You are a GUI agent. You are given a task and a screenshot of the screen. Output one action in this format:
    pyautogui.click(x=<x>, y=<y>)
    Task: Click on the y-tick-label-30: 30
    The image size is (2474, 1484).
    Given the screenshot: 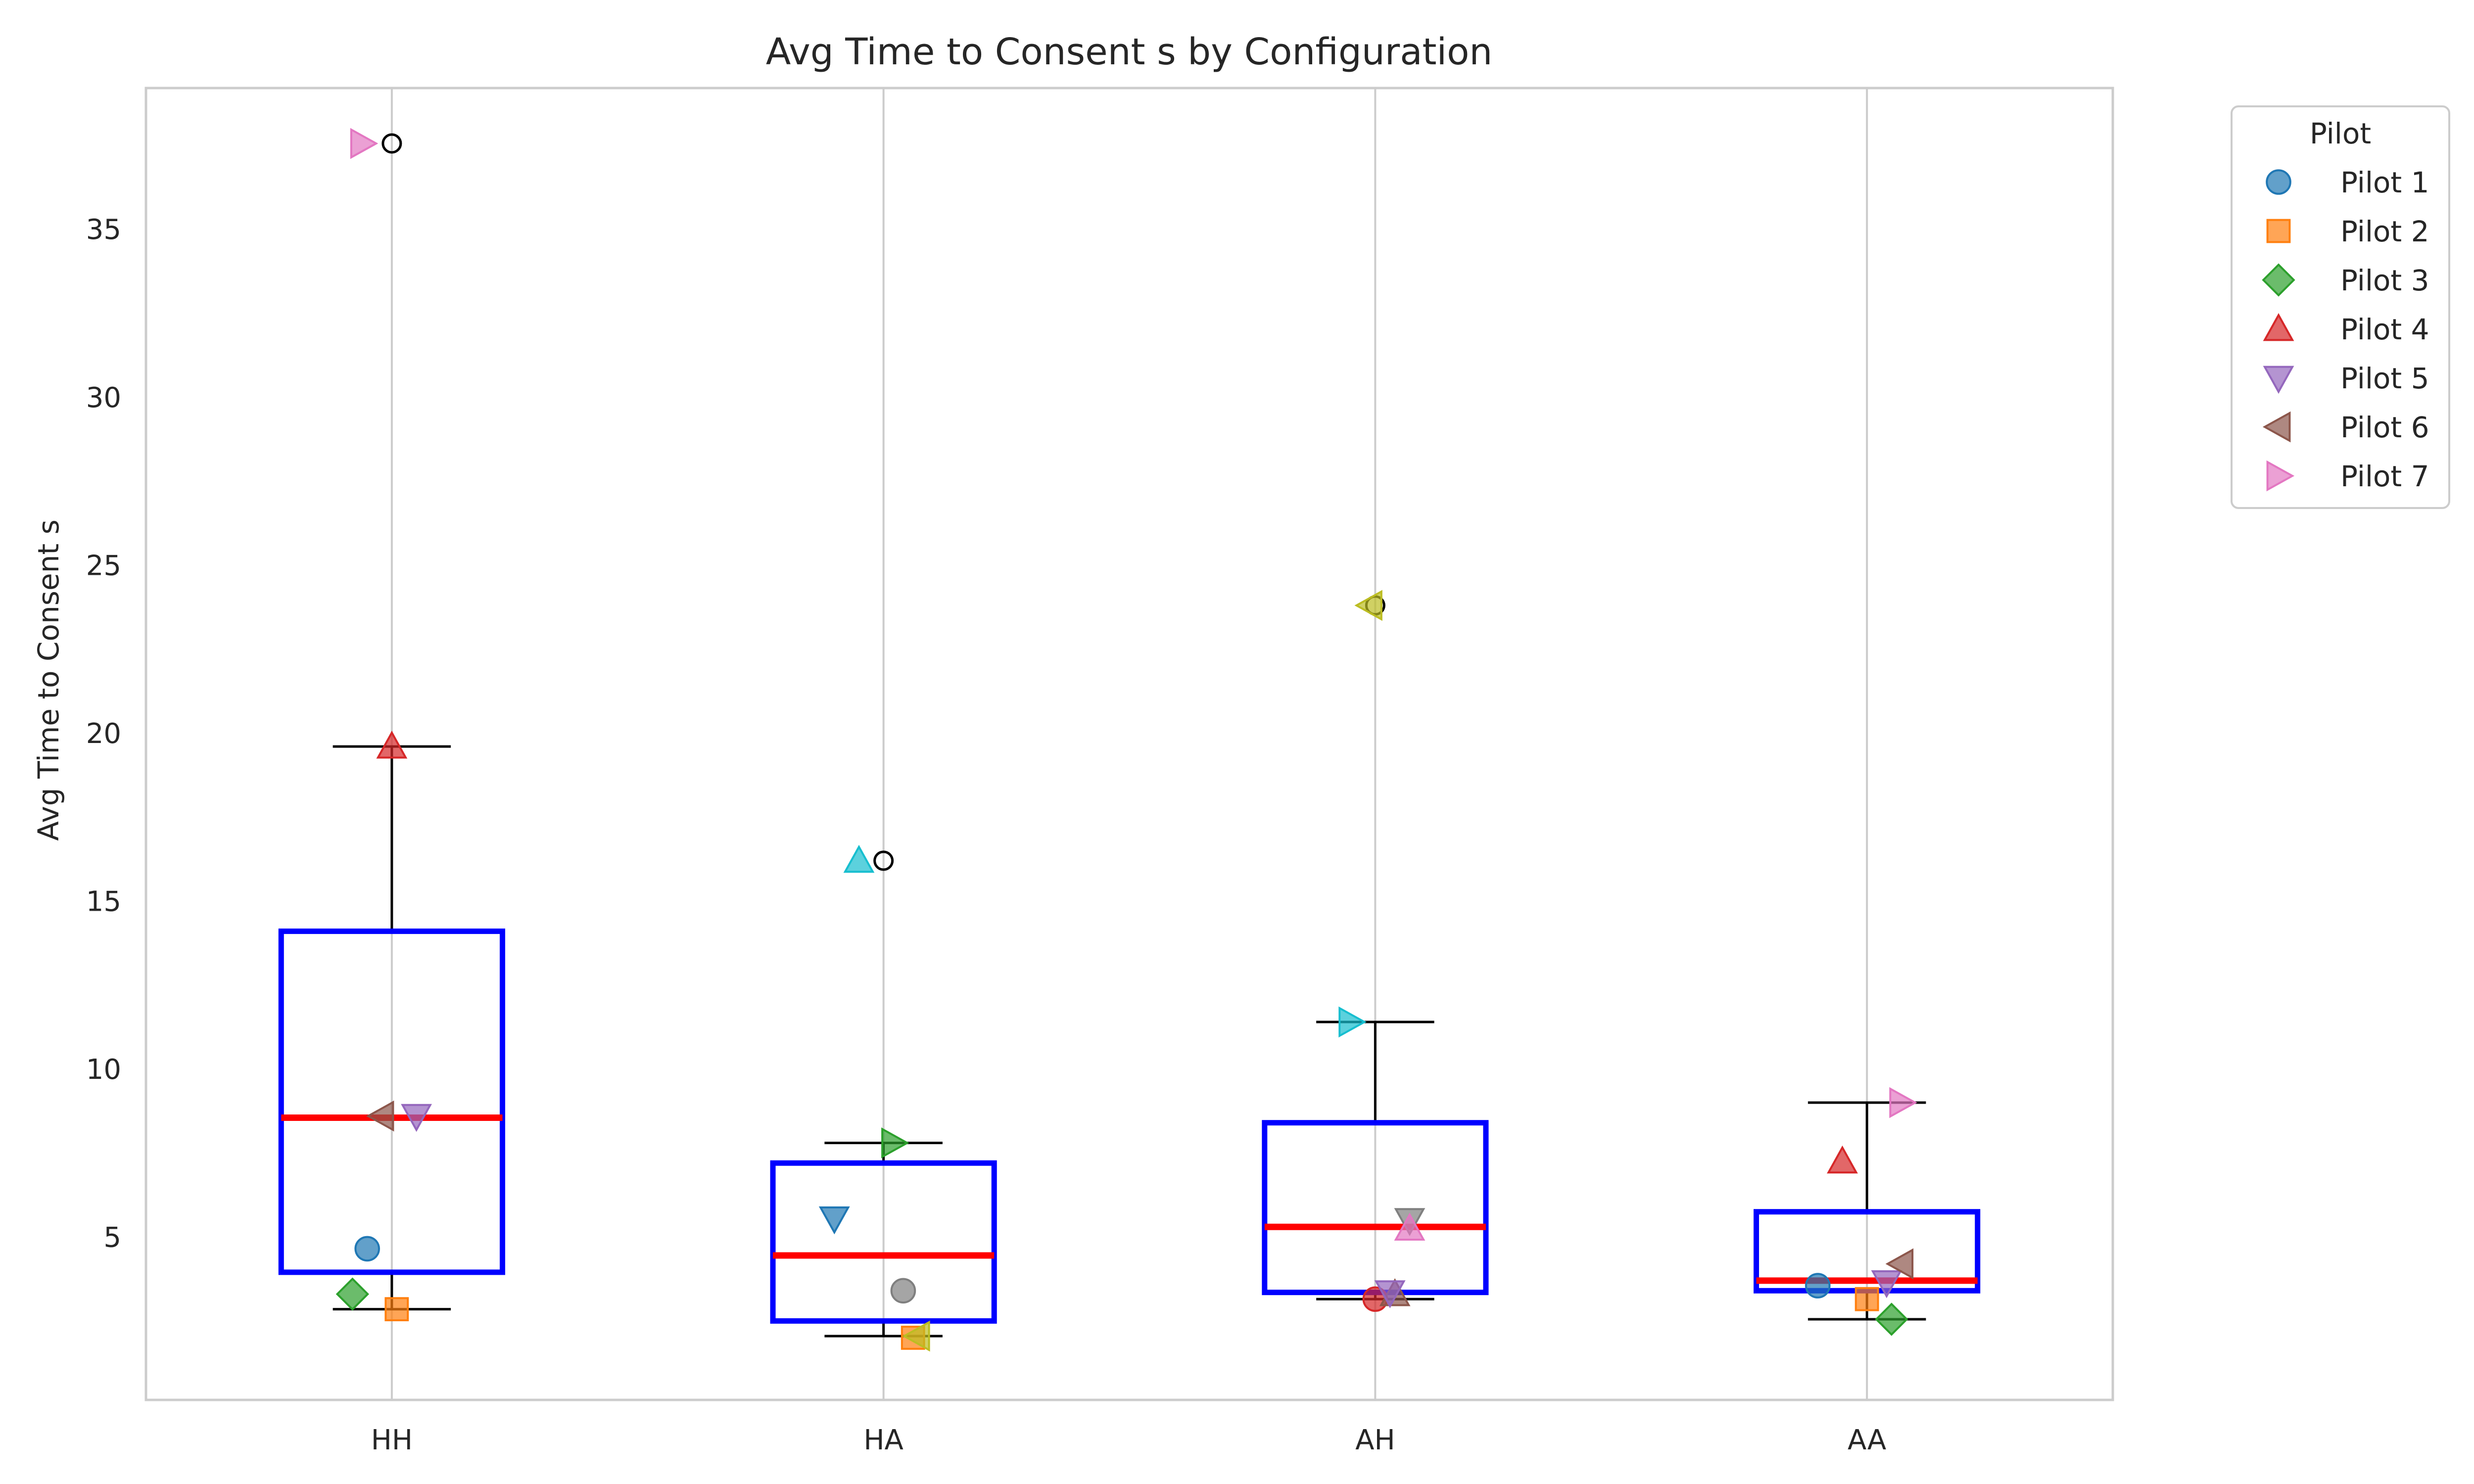 What is the action you would take?
    pyautogui.click(x=104, y=398)
    